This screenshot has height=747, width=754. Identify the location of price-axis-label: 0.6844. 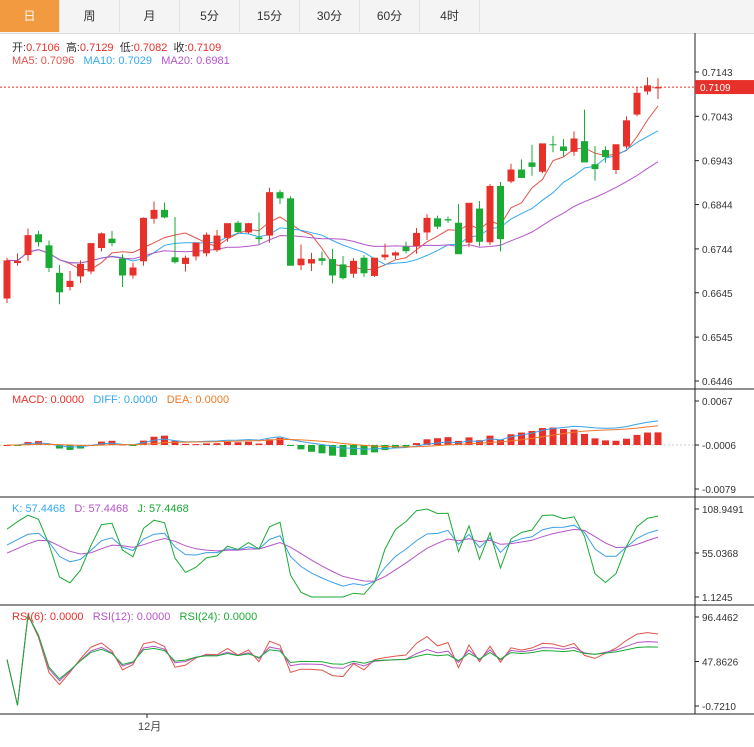
(717, 206).